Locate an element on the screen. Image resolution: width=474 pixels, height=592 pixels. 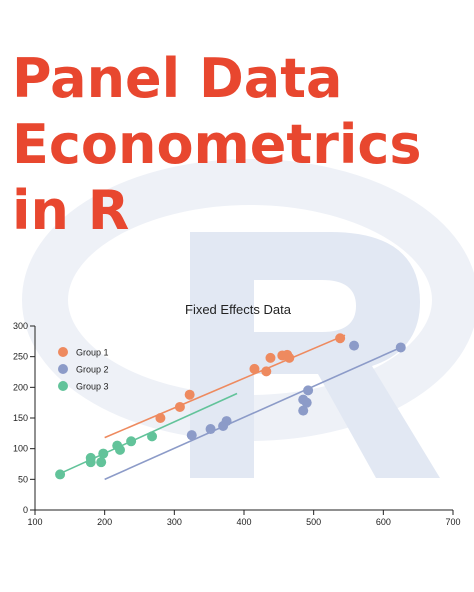
chart-title: Fixed Effects Data is located at coordinates (238, 309).